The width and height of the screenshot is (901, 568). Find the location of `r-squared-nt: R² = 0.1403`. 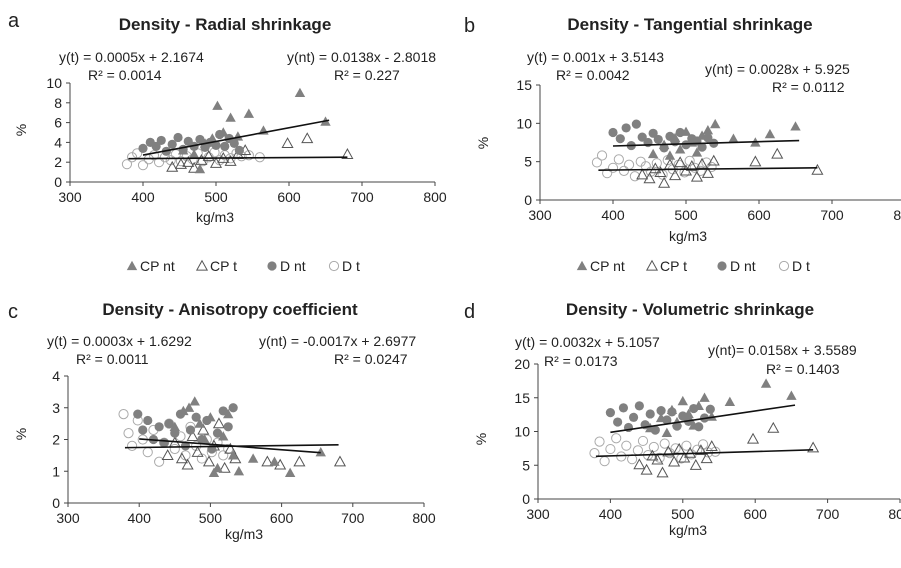

r-squared-nt: R² = 0.1403 is located at coordinates (803, 369).